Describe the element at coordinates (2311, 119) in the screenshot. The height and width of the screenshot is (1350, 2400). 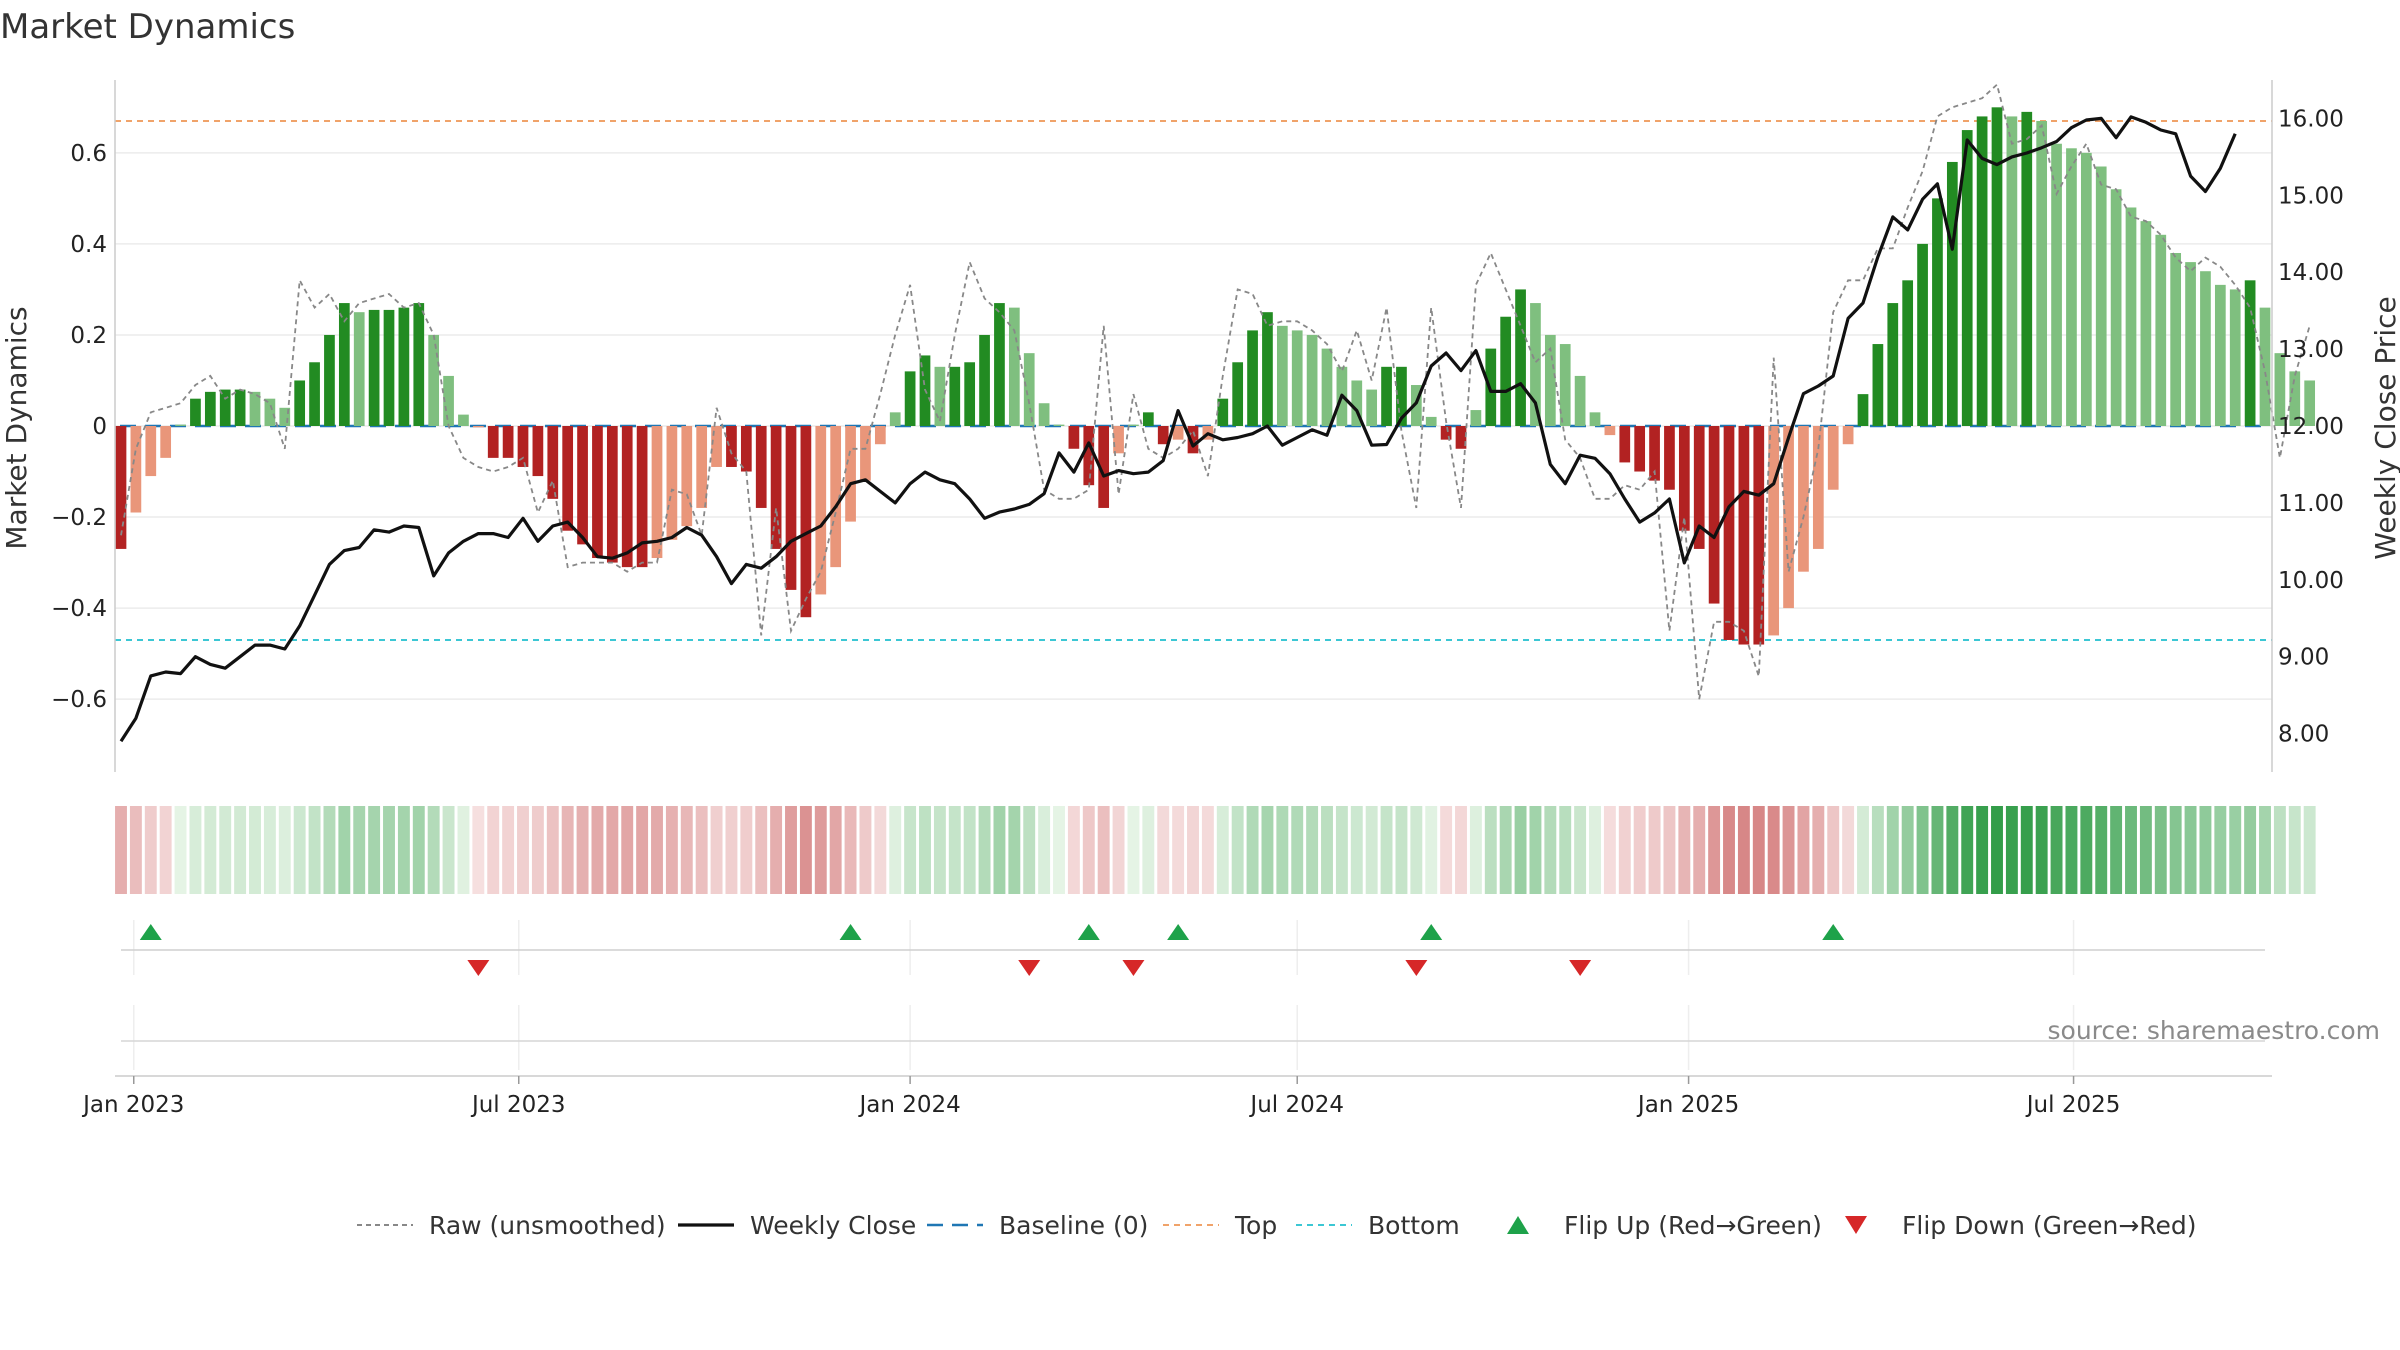
I see `y2-tick-label: 16.00` at that location.